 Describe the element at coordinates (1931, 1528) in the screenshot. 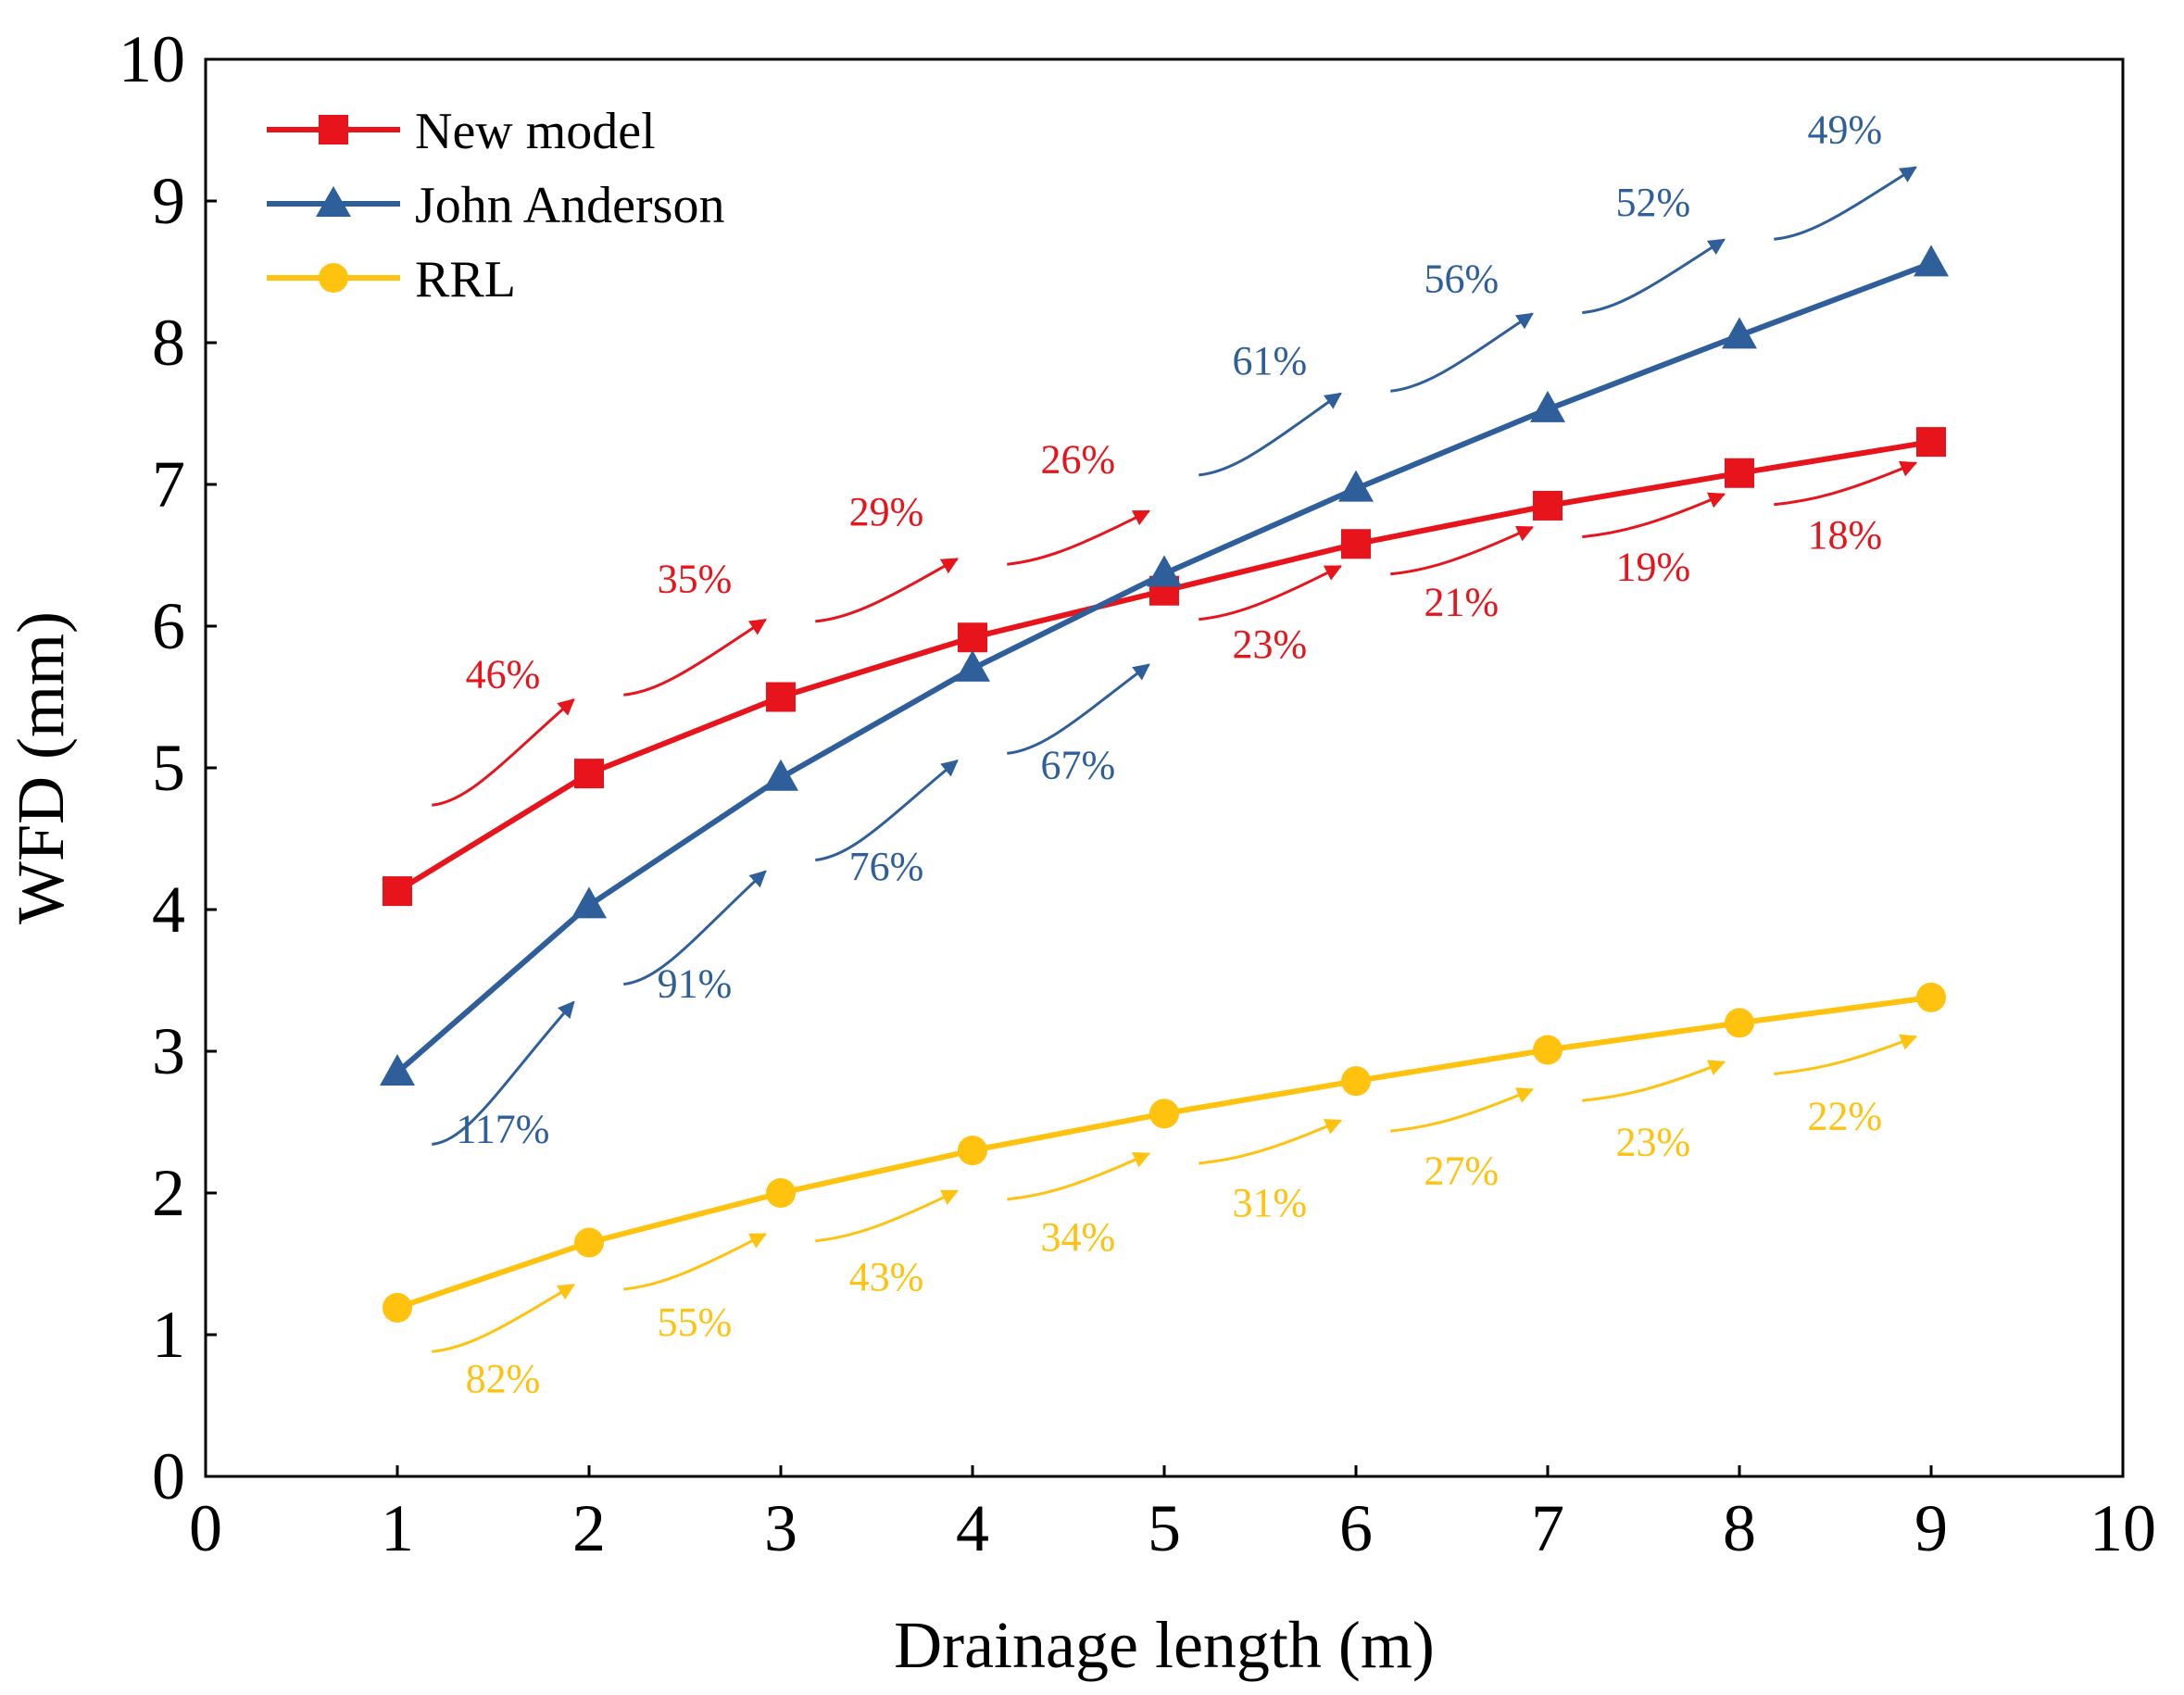

I see `x-tick-label-9: 9` at that location.